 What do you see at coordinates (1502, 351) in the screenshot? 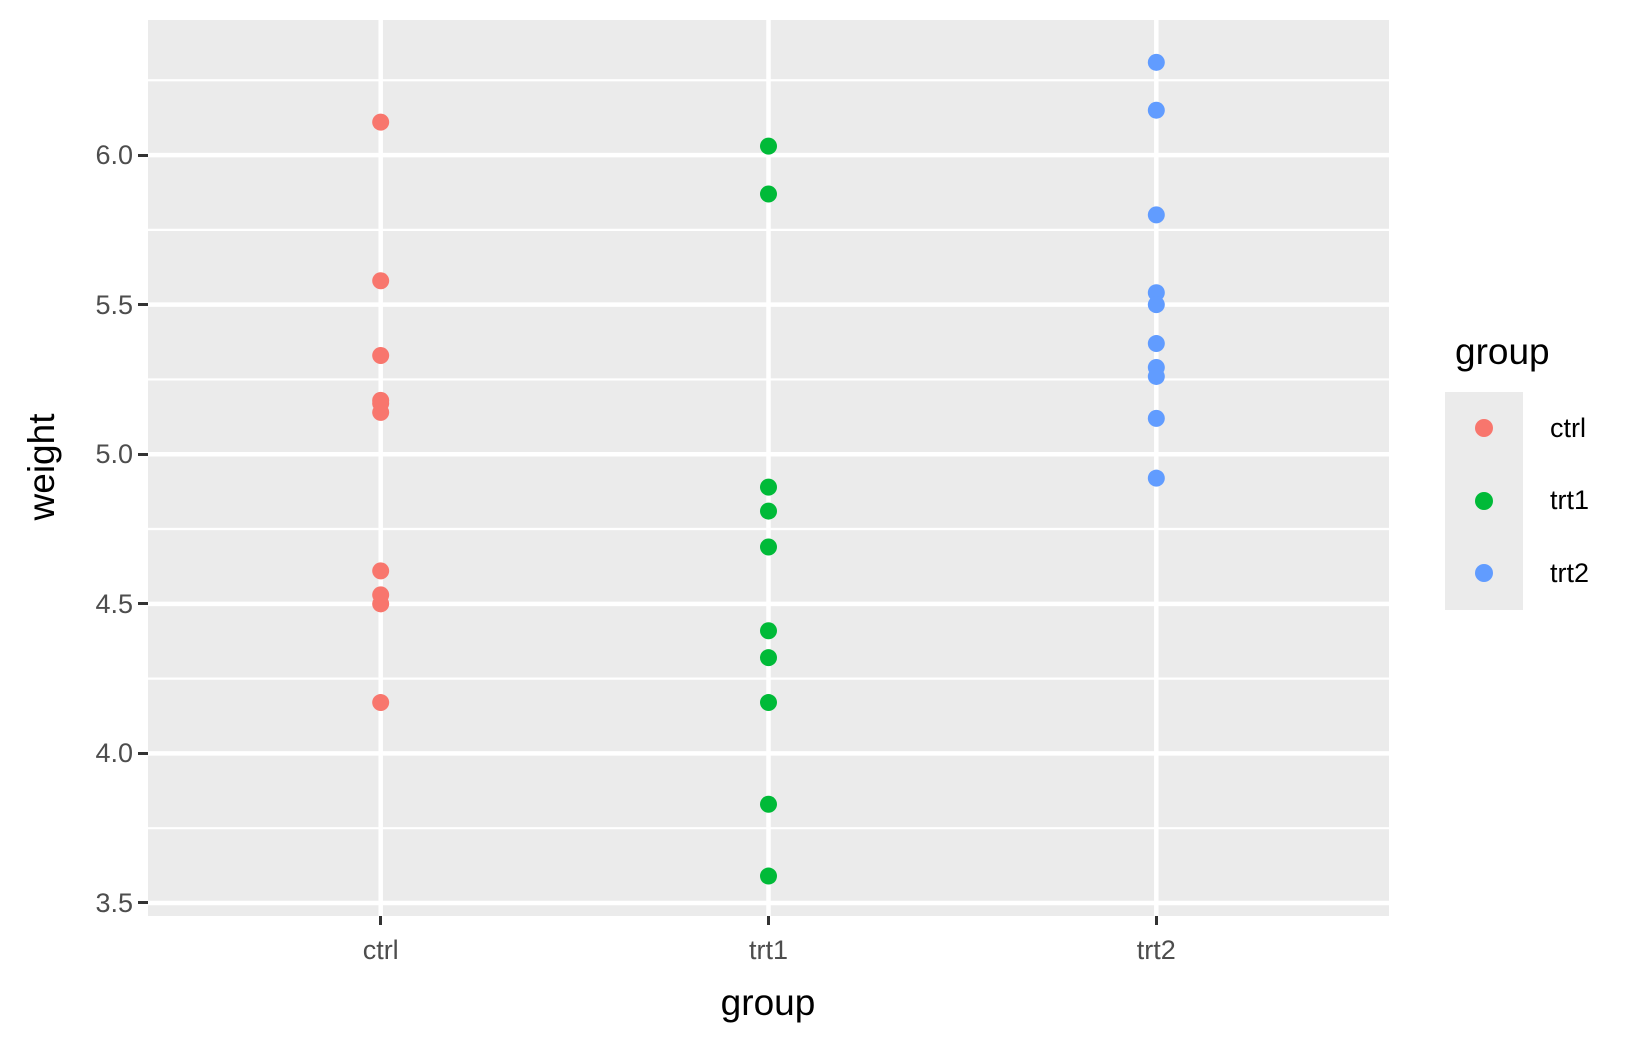
I see `legend-title: group` at bounding box center [1502, 351].